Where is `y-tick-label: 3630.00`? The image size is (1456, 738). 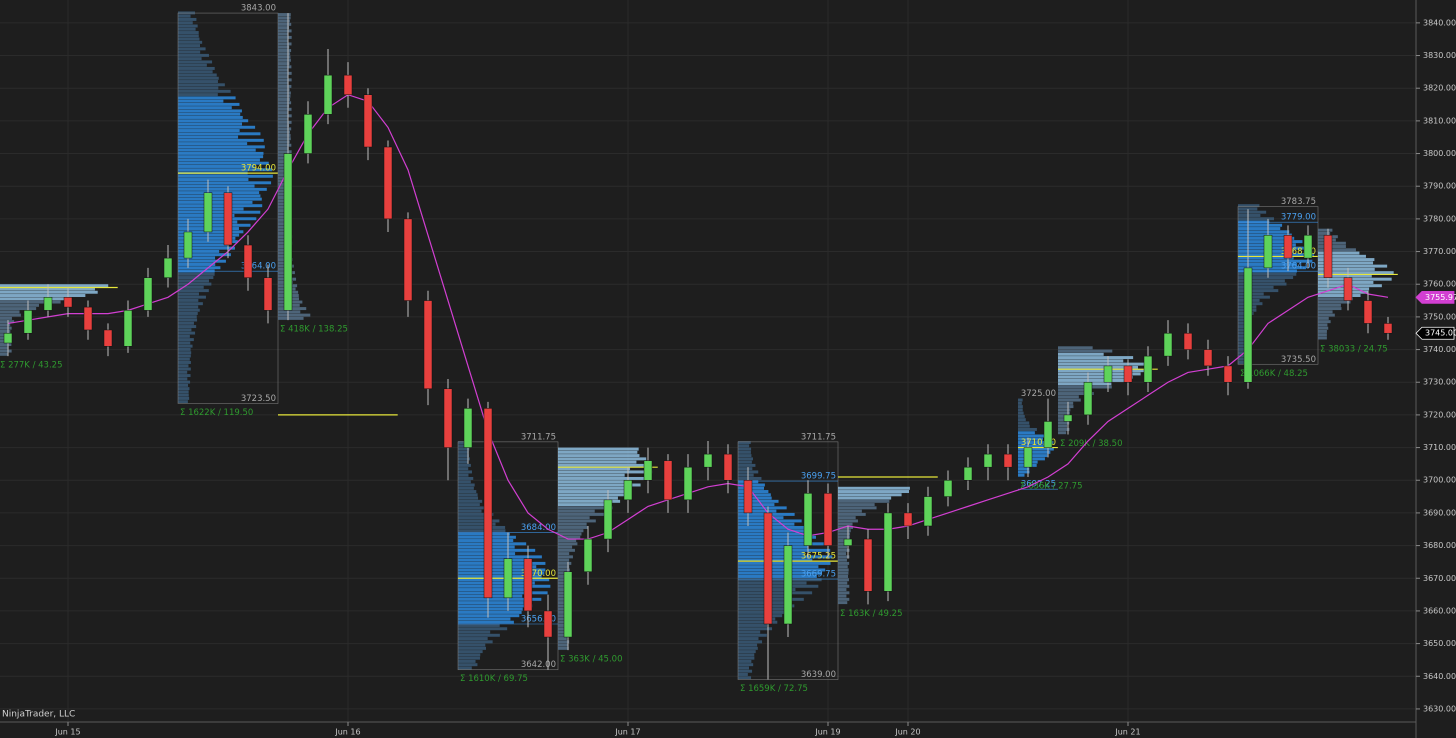 y-tick-label: 3630.00 is located at coordinates (1439, 708).